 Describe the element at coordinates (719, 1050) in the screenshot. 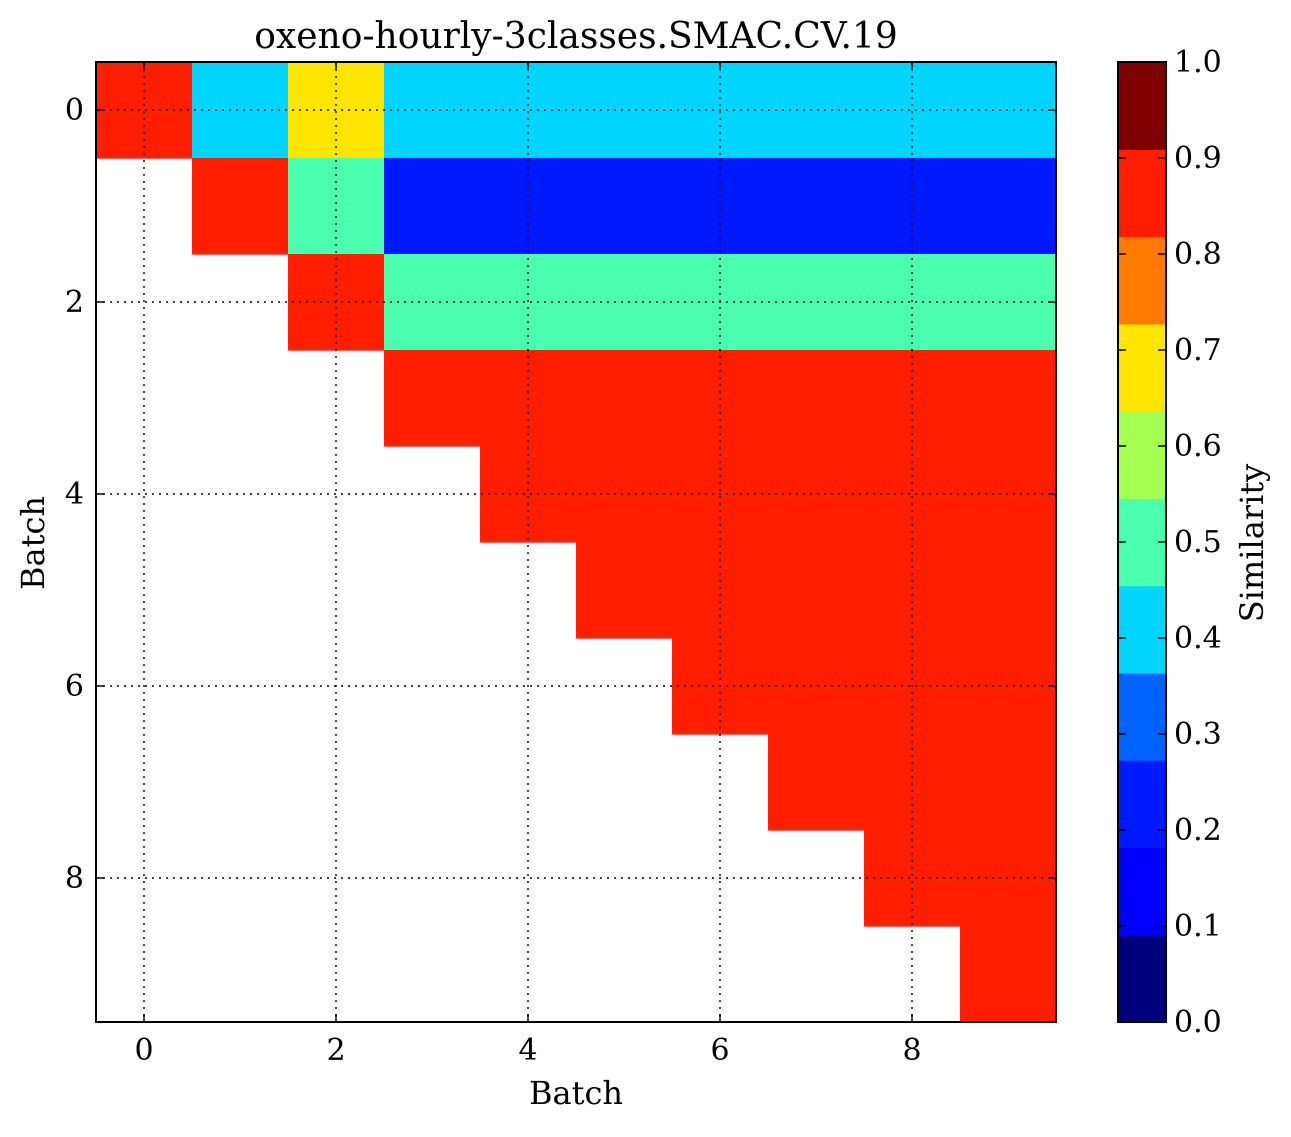

I see `x-tick-label-6: 6` at that location.